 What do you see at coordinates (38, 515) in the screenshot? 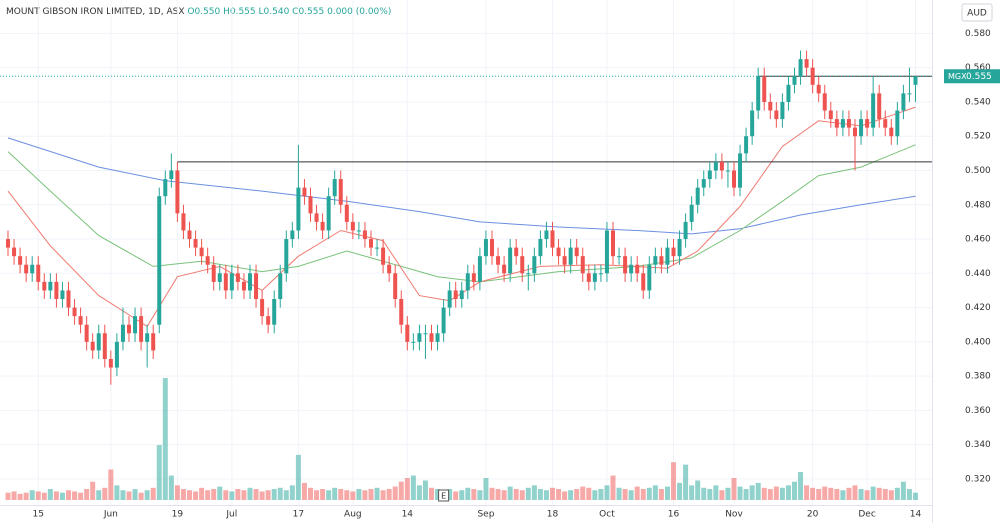
I see `x-tick-label: 15` at bounding box center [38, 515].